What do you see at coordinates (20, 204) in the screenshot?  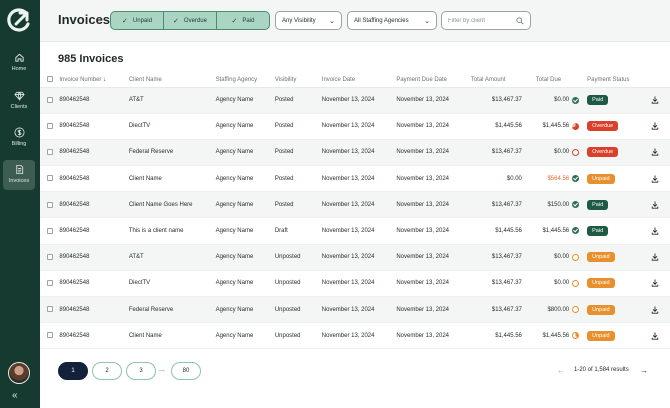 I see `sidebar: Home Clients Billing Invoices «` at bounding box center [20, 204].